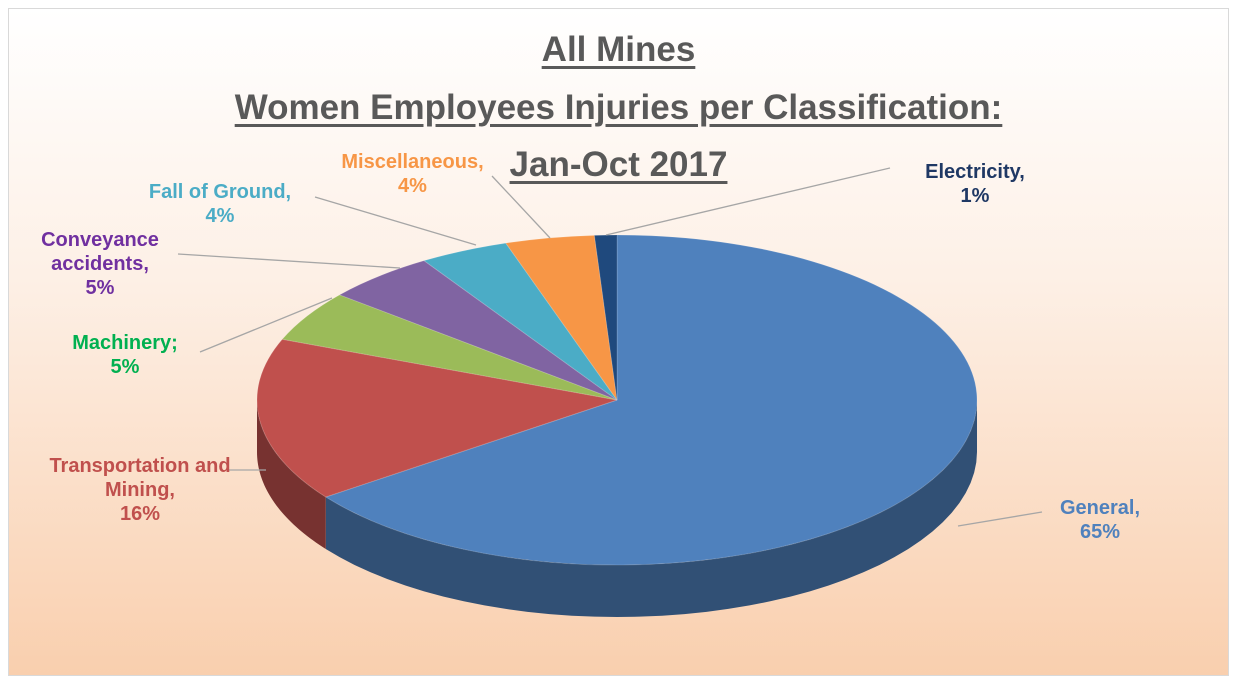 This screenshot has width=1237, height=684. I want to click on category-label: Electricity,, so click(975, 172).